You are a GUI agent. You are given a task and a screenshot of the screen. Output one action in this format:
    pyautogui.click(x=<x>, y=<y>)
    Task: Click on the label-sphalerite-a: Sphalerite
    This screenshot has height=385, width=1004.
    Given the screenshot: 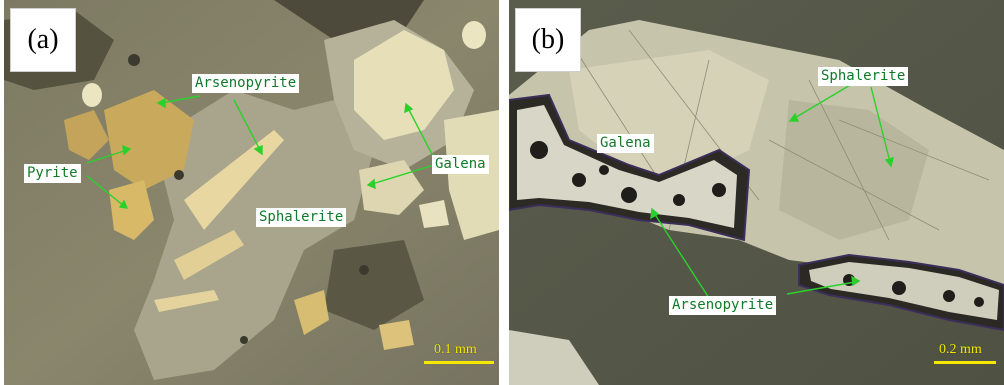 What is the action you would take?
    pyautogui.click(x=301, y=217)
    